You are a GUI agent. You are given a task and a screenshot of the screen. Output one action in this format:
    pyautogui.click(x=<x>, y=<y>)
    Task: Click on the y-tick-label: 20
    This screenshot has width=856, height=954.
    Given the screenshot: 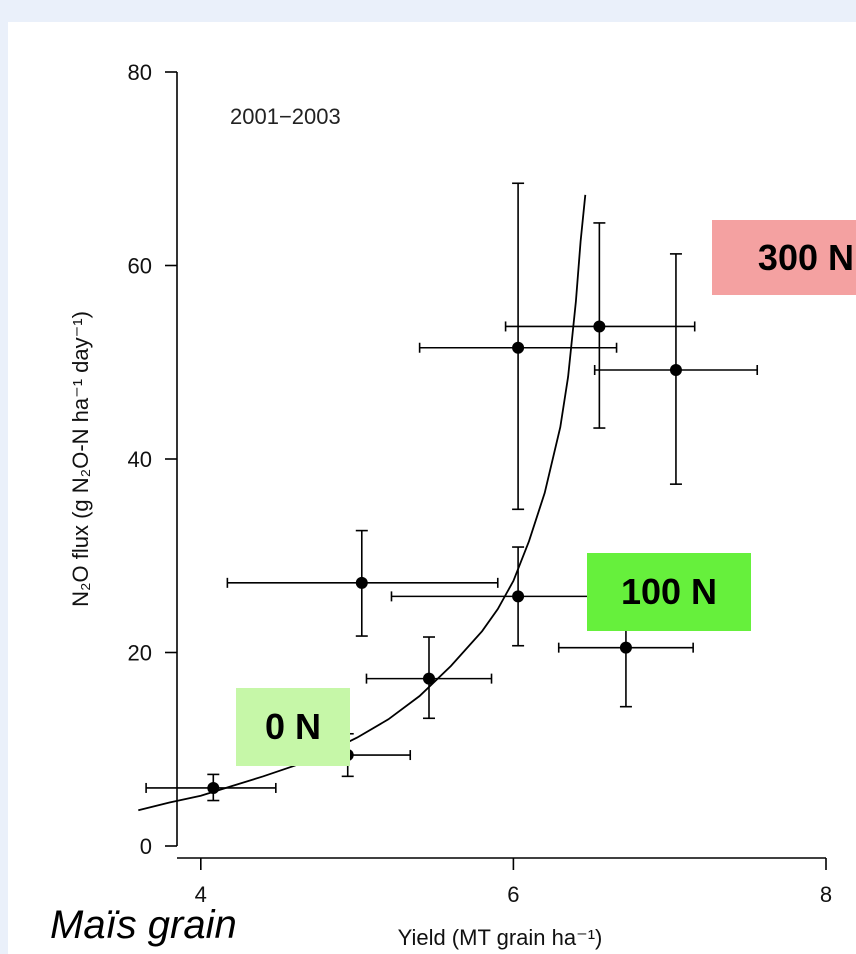 What is the action you would take?
    pyautogui.click(x=140, y=653)
    